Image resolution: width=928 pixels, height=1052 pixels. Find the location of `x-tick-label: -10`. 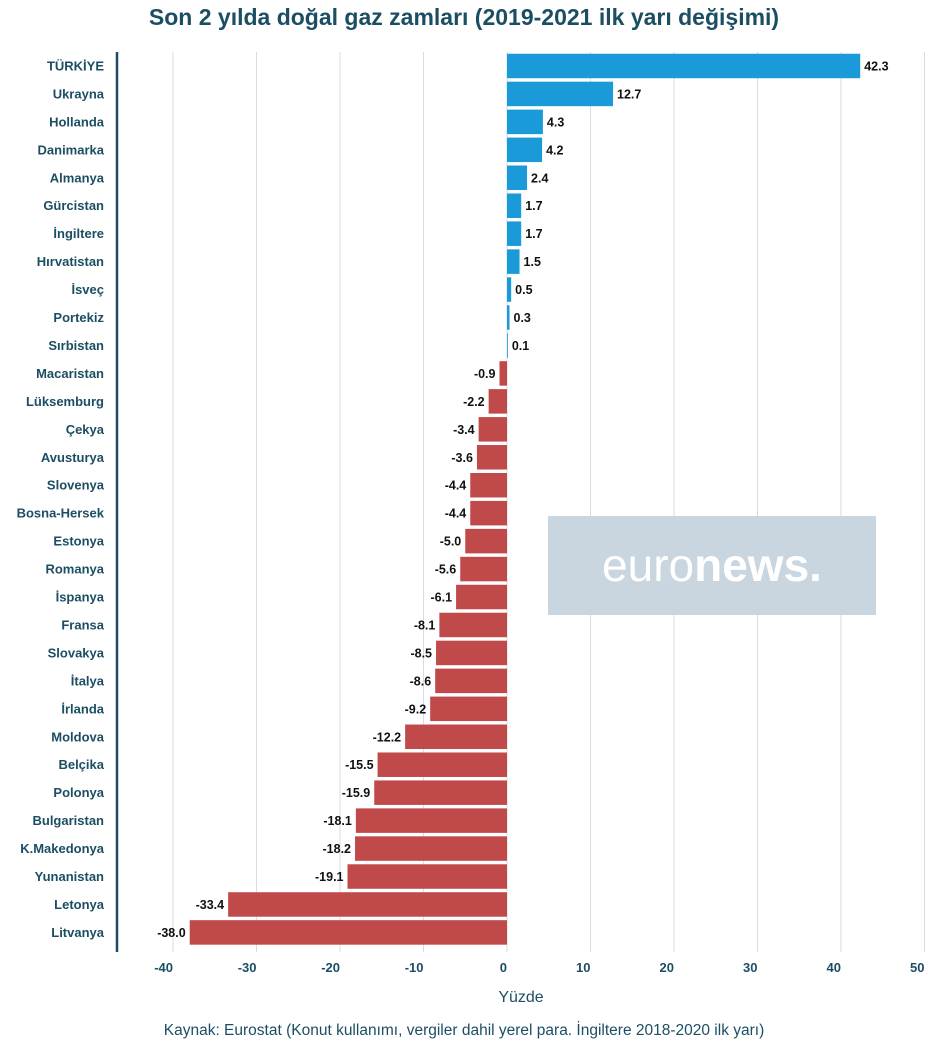

x-tick-label: -10 is located at coordinates (414, 967).